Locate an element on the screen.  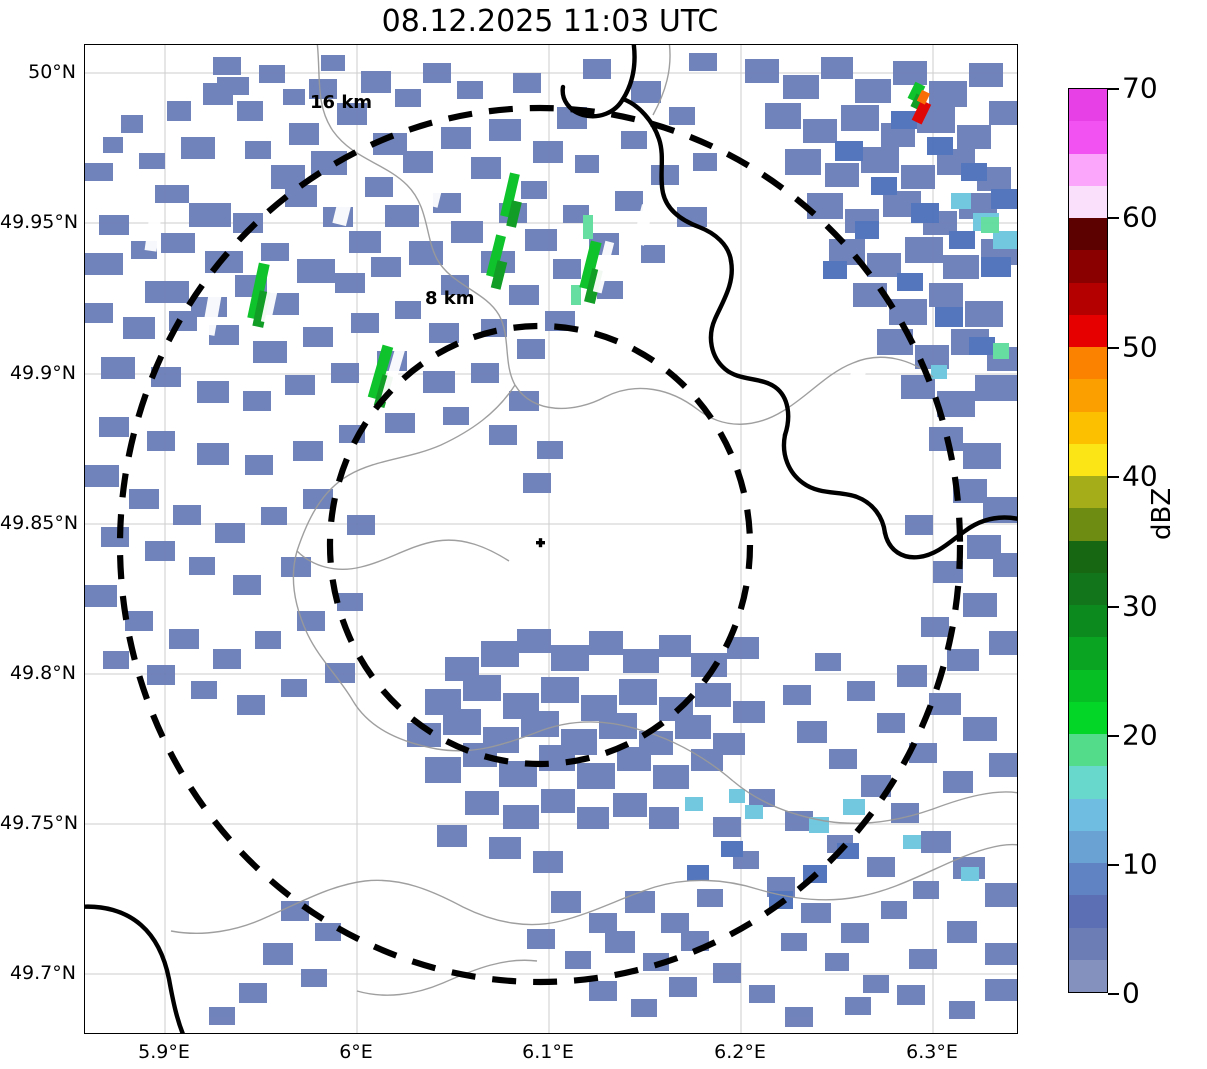
colorbar-band-45-47.5 is located at coordinates (1088, 395).